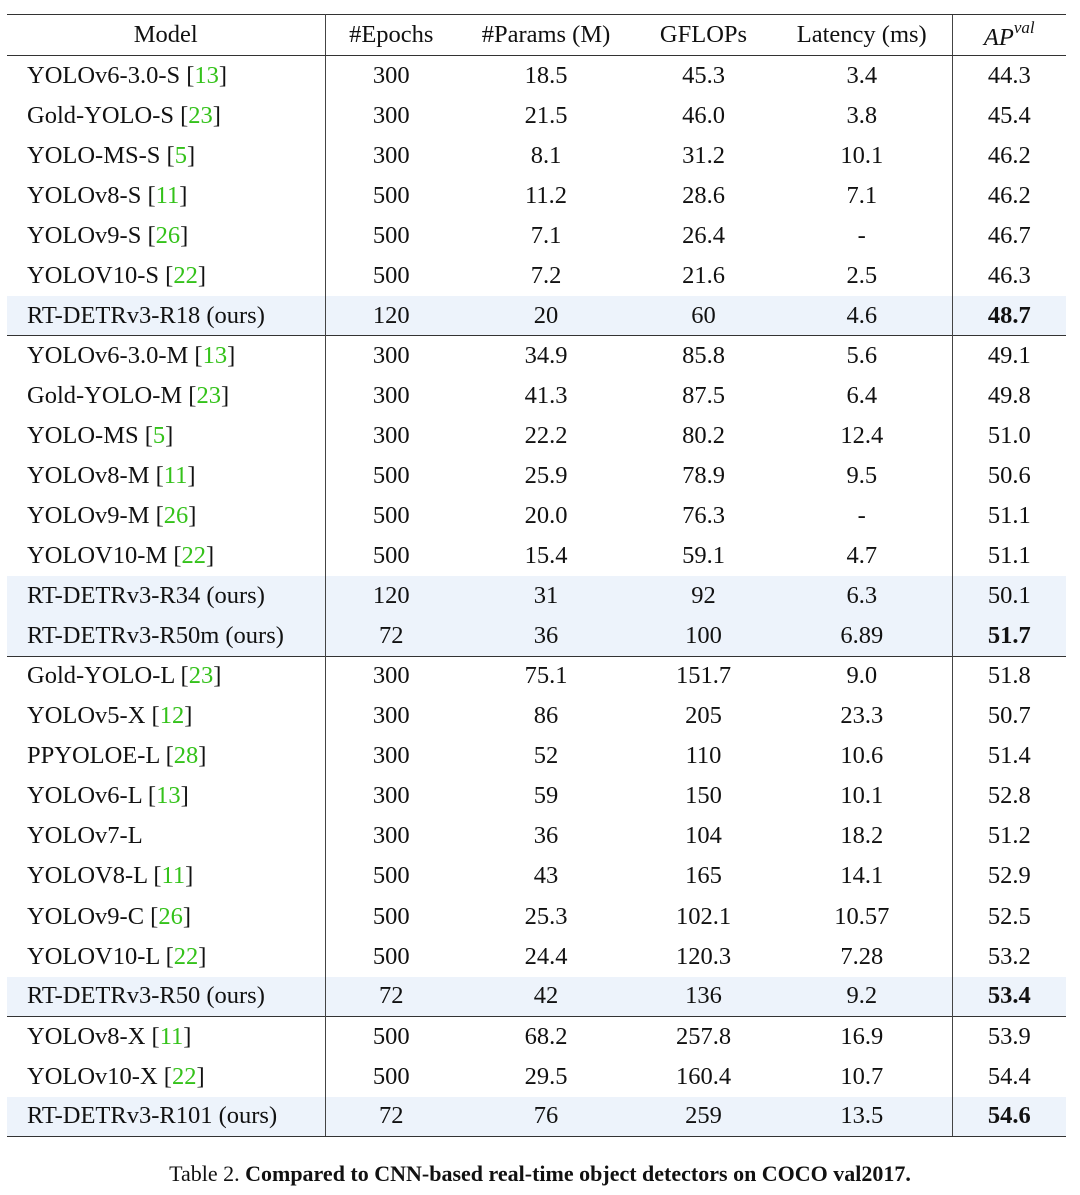 This screenshot has height=1195, width=1080. What do you see at coordinates (861, 235) in the screenshot?
I see `cell-latency: -` at bounding box center [861, 235].